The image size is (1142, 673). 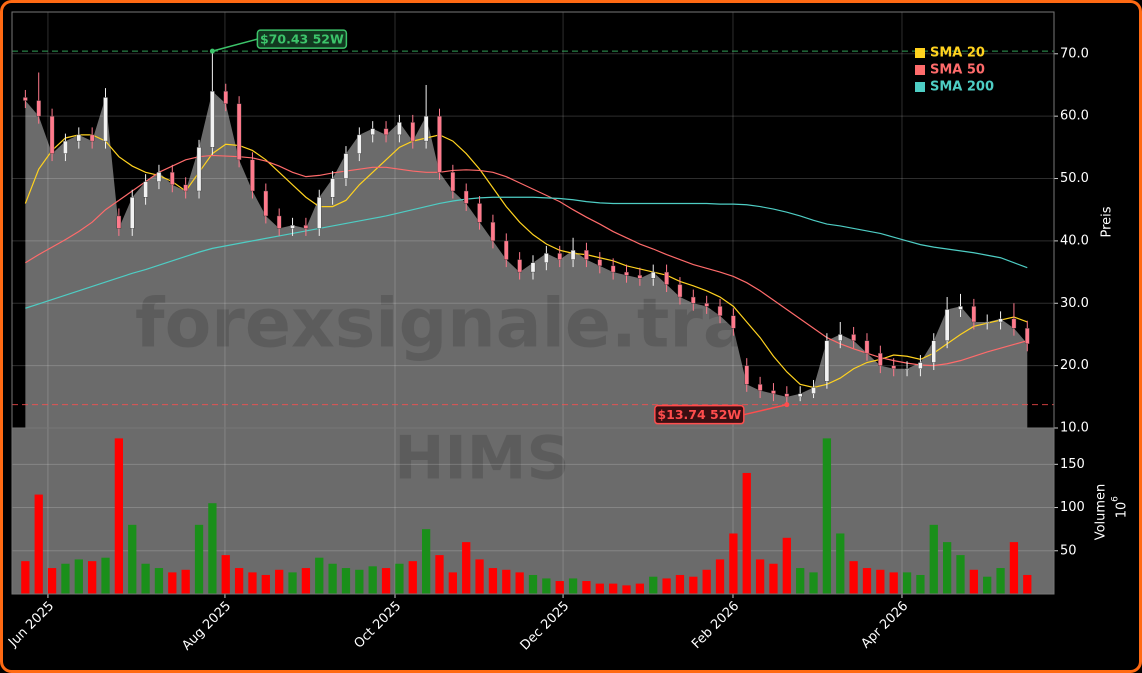 What do you see at coordinates (765, 409) in the screenshot?
I see `annotation-arrow` at bounding box center [765, 409].